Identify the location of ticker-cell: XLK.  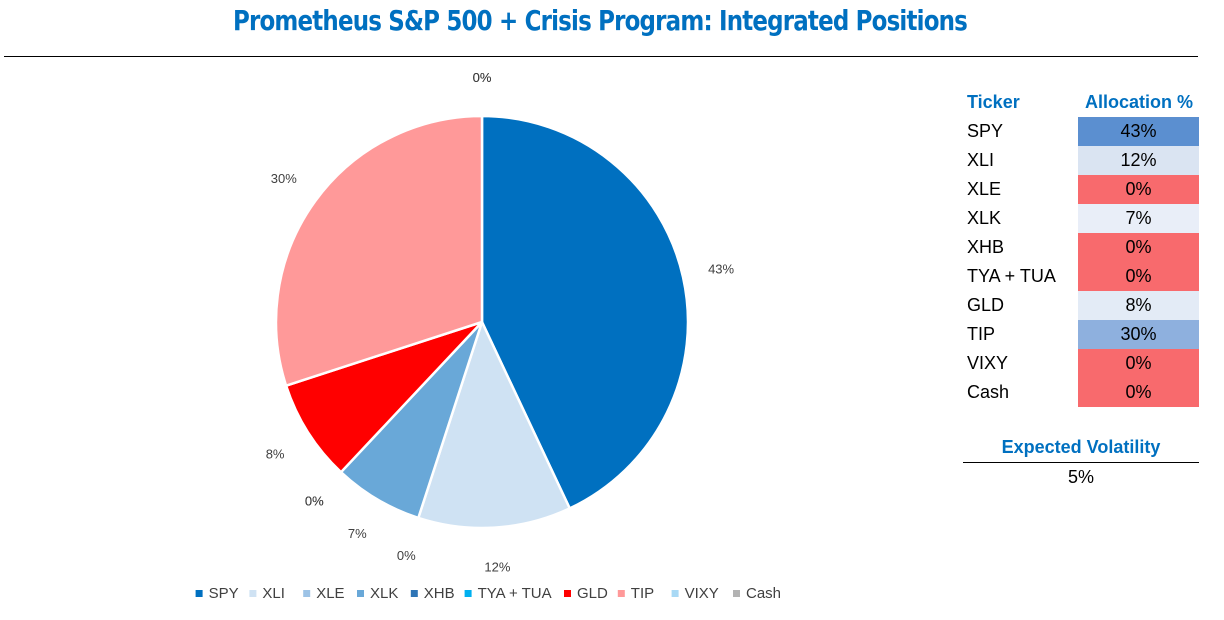
(984, 218).